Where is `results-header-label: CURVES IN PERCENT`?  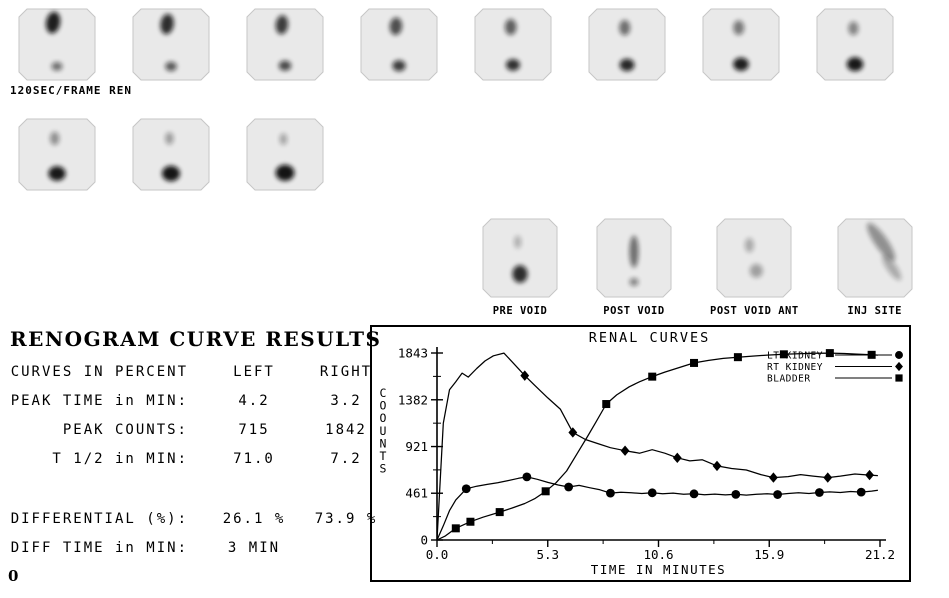
results-header-label: CURVES IN PERCENT is located at coordinates (99, 371).